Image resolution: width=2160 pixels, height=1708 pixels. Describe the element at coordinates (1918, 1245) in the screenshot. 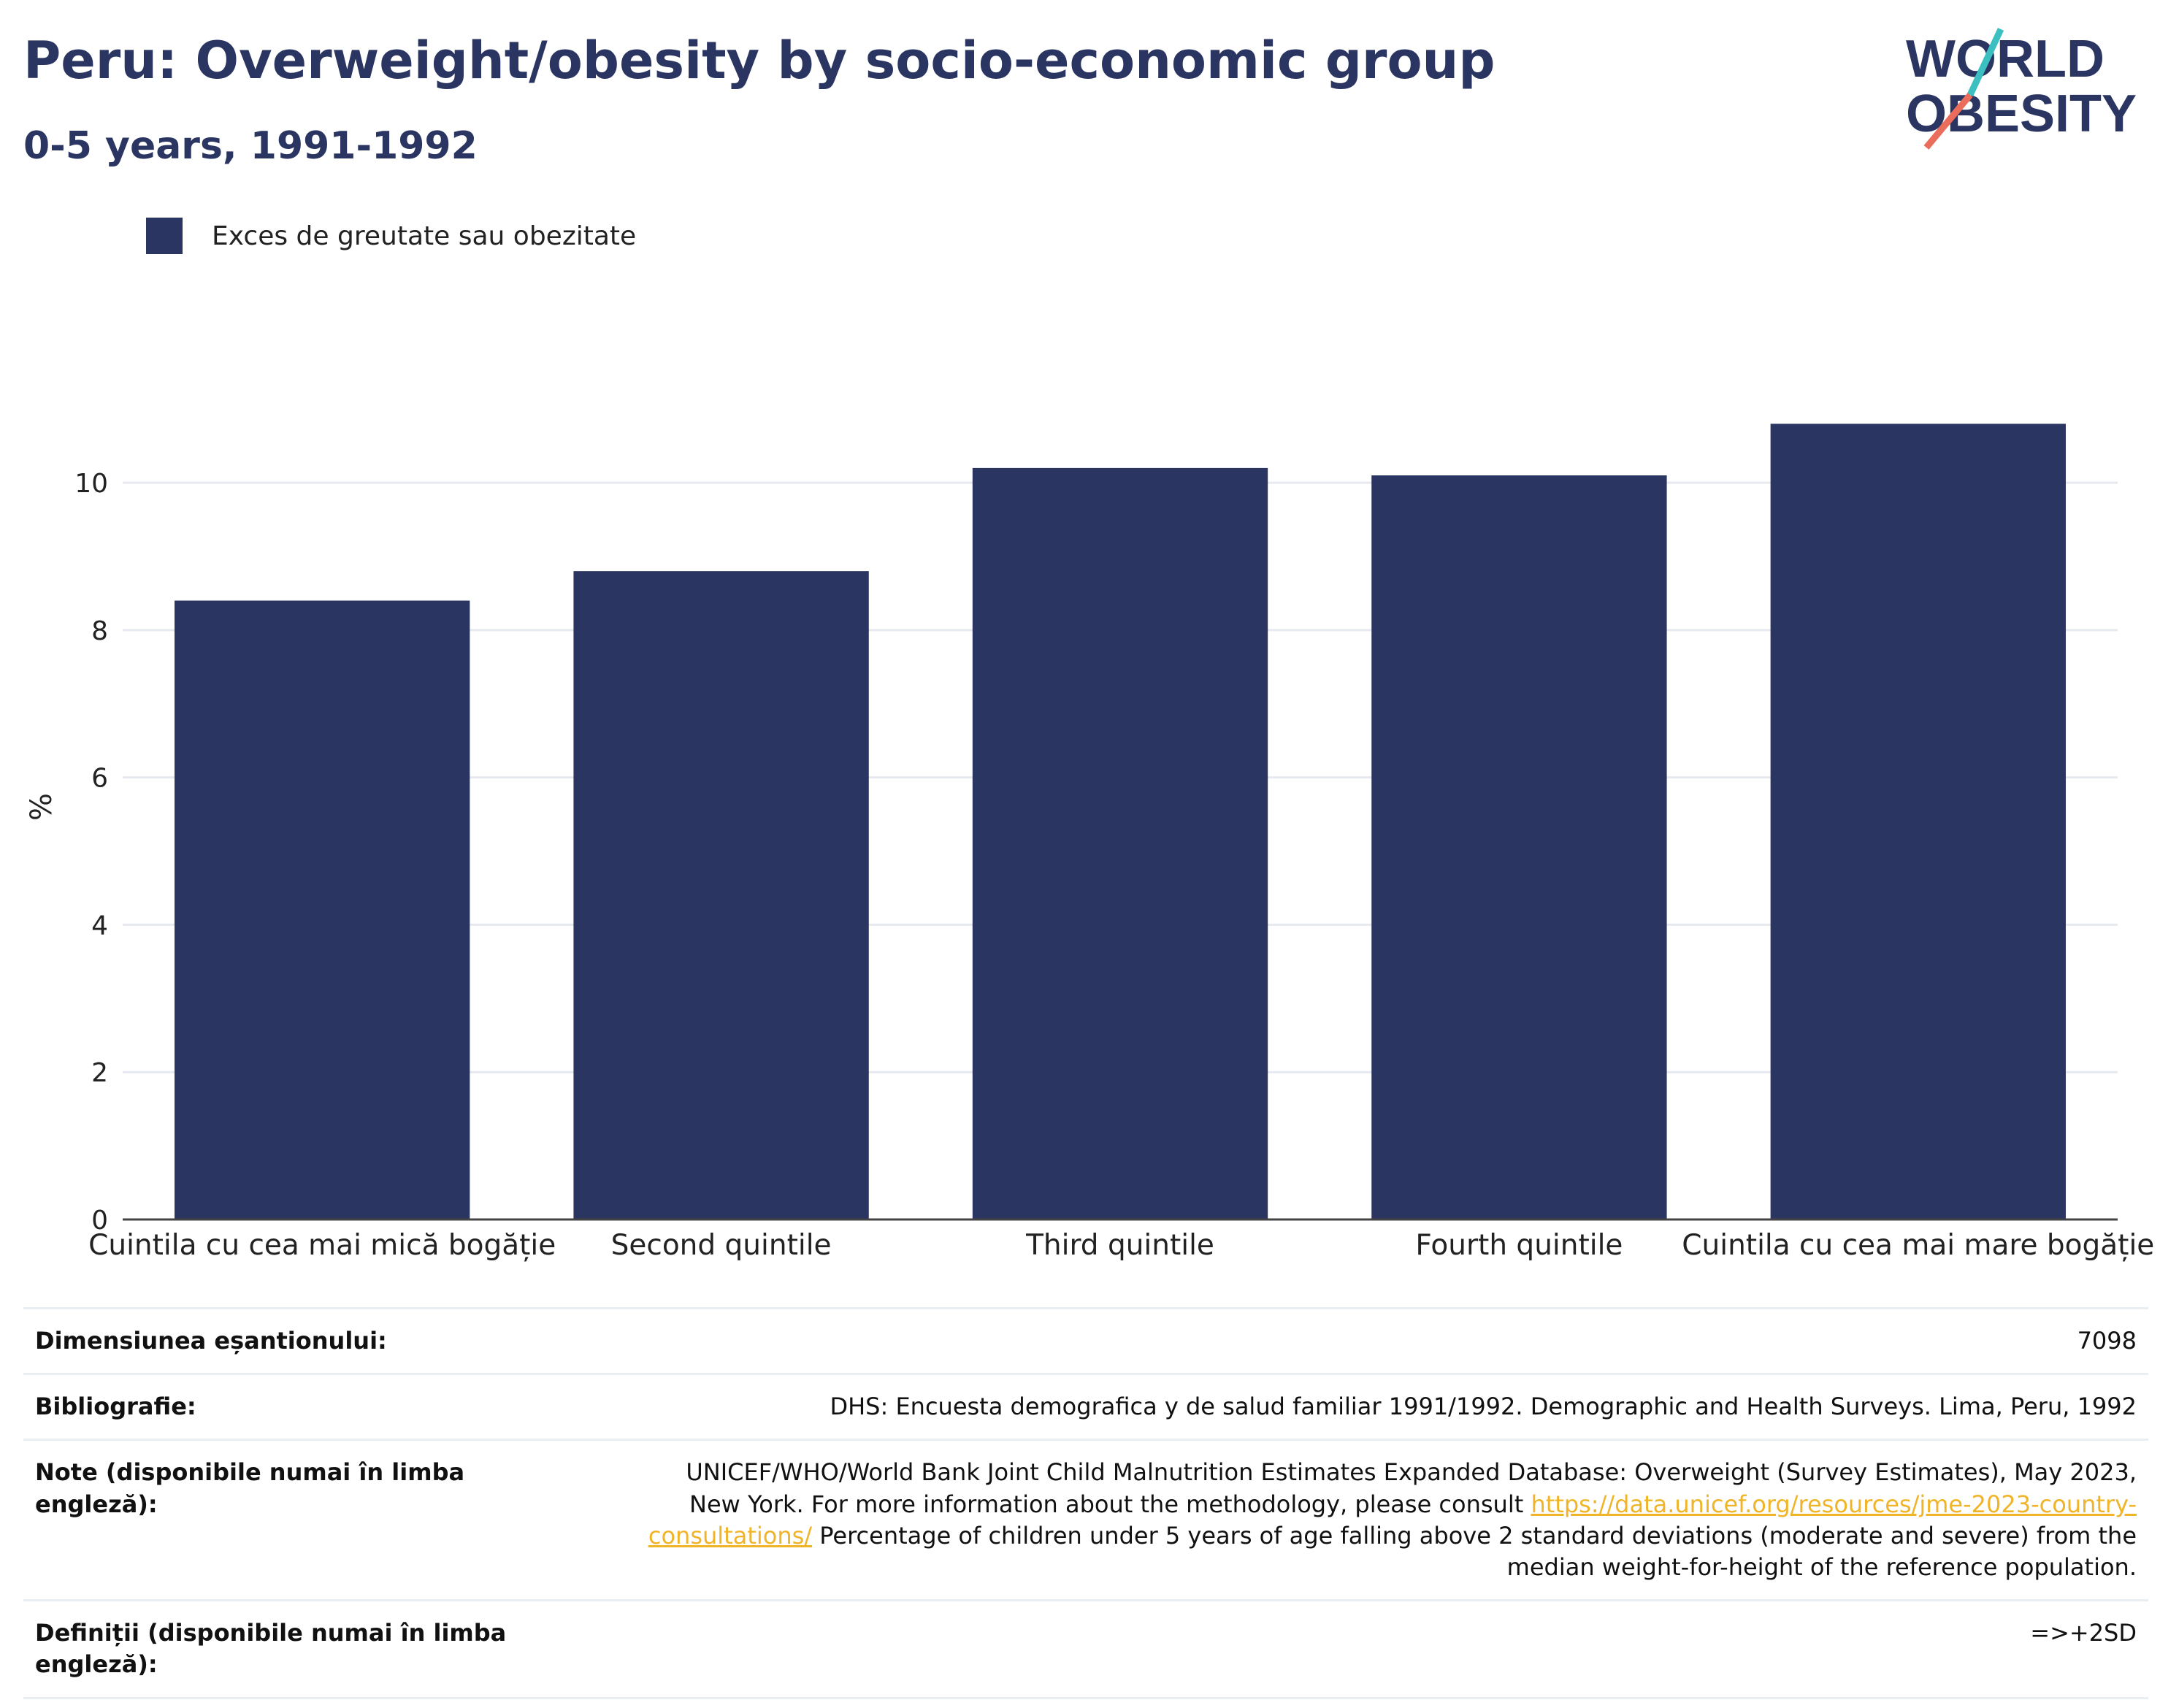

I see `x-tick-label: Cuintila cu cea mai mare bogăție` at that location.